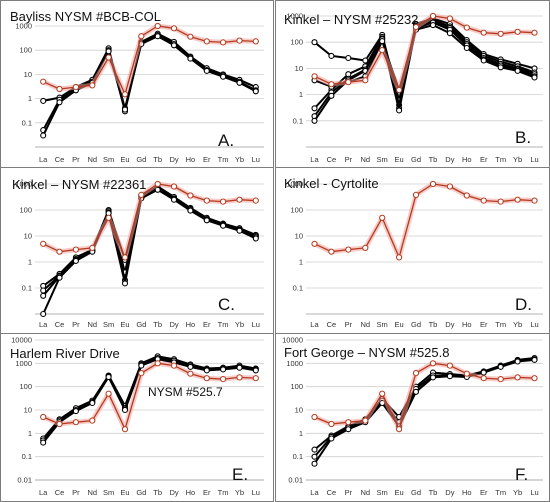  I want to click on panel-letter-f: F., so click(521, 474).